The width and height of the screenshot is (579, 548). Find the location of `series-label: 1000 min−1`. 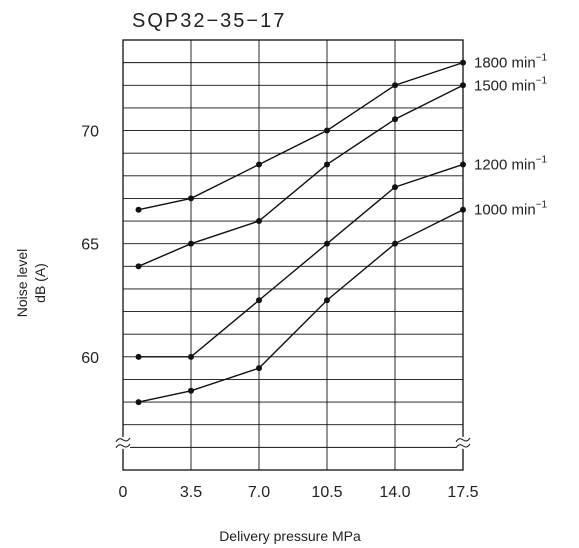

series-label: 1000 min−1 is located at coordinates (511, 209).